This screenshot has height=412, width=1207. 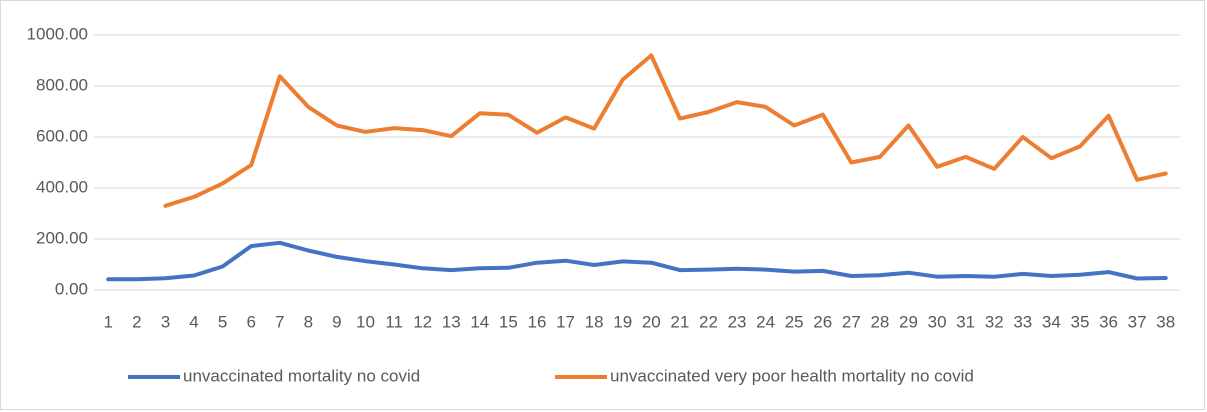 I want to click on x-tick-label: 35, so click(x=1080, y=321).